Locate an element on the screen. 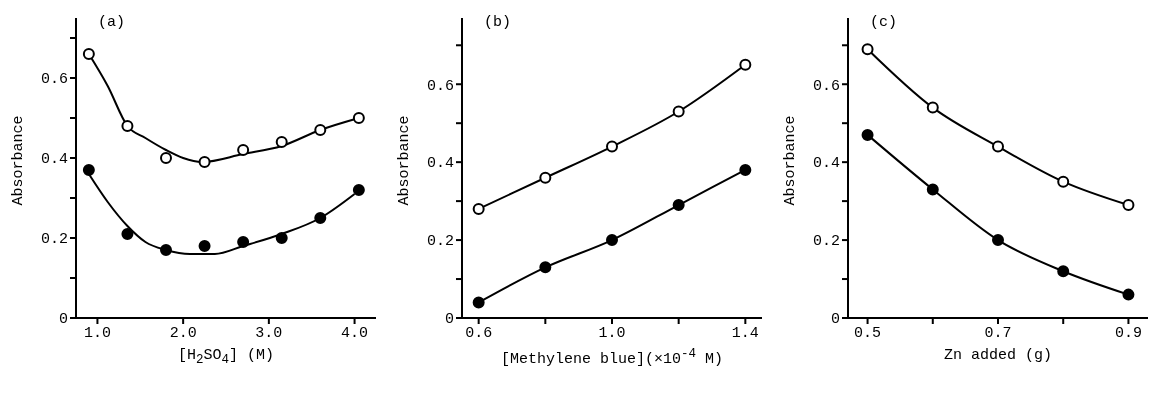  x-tick-label: 0.6 is located at coordinates (479, 333).